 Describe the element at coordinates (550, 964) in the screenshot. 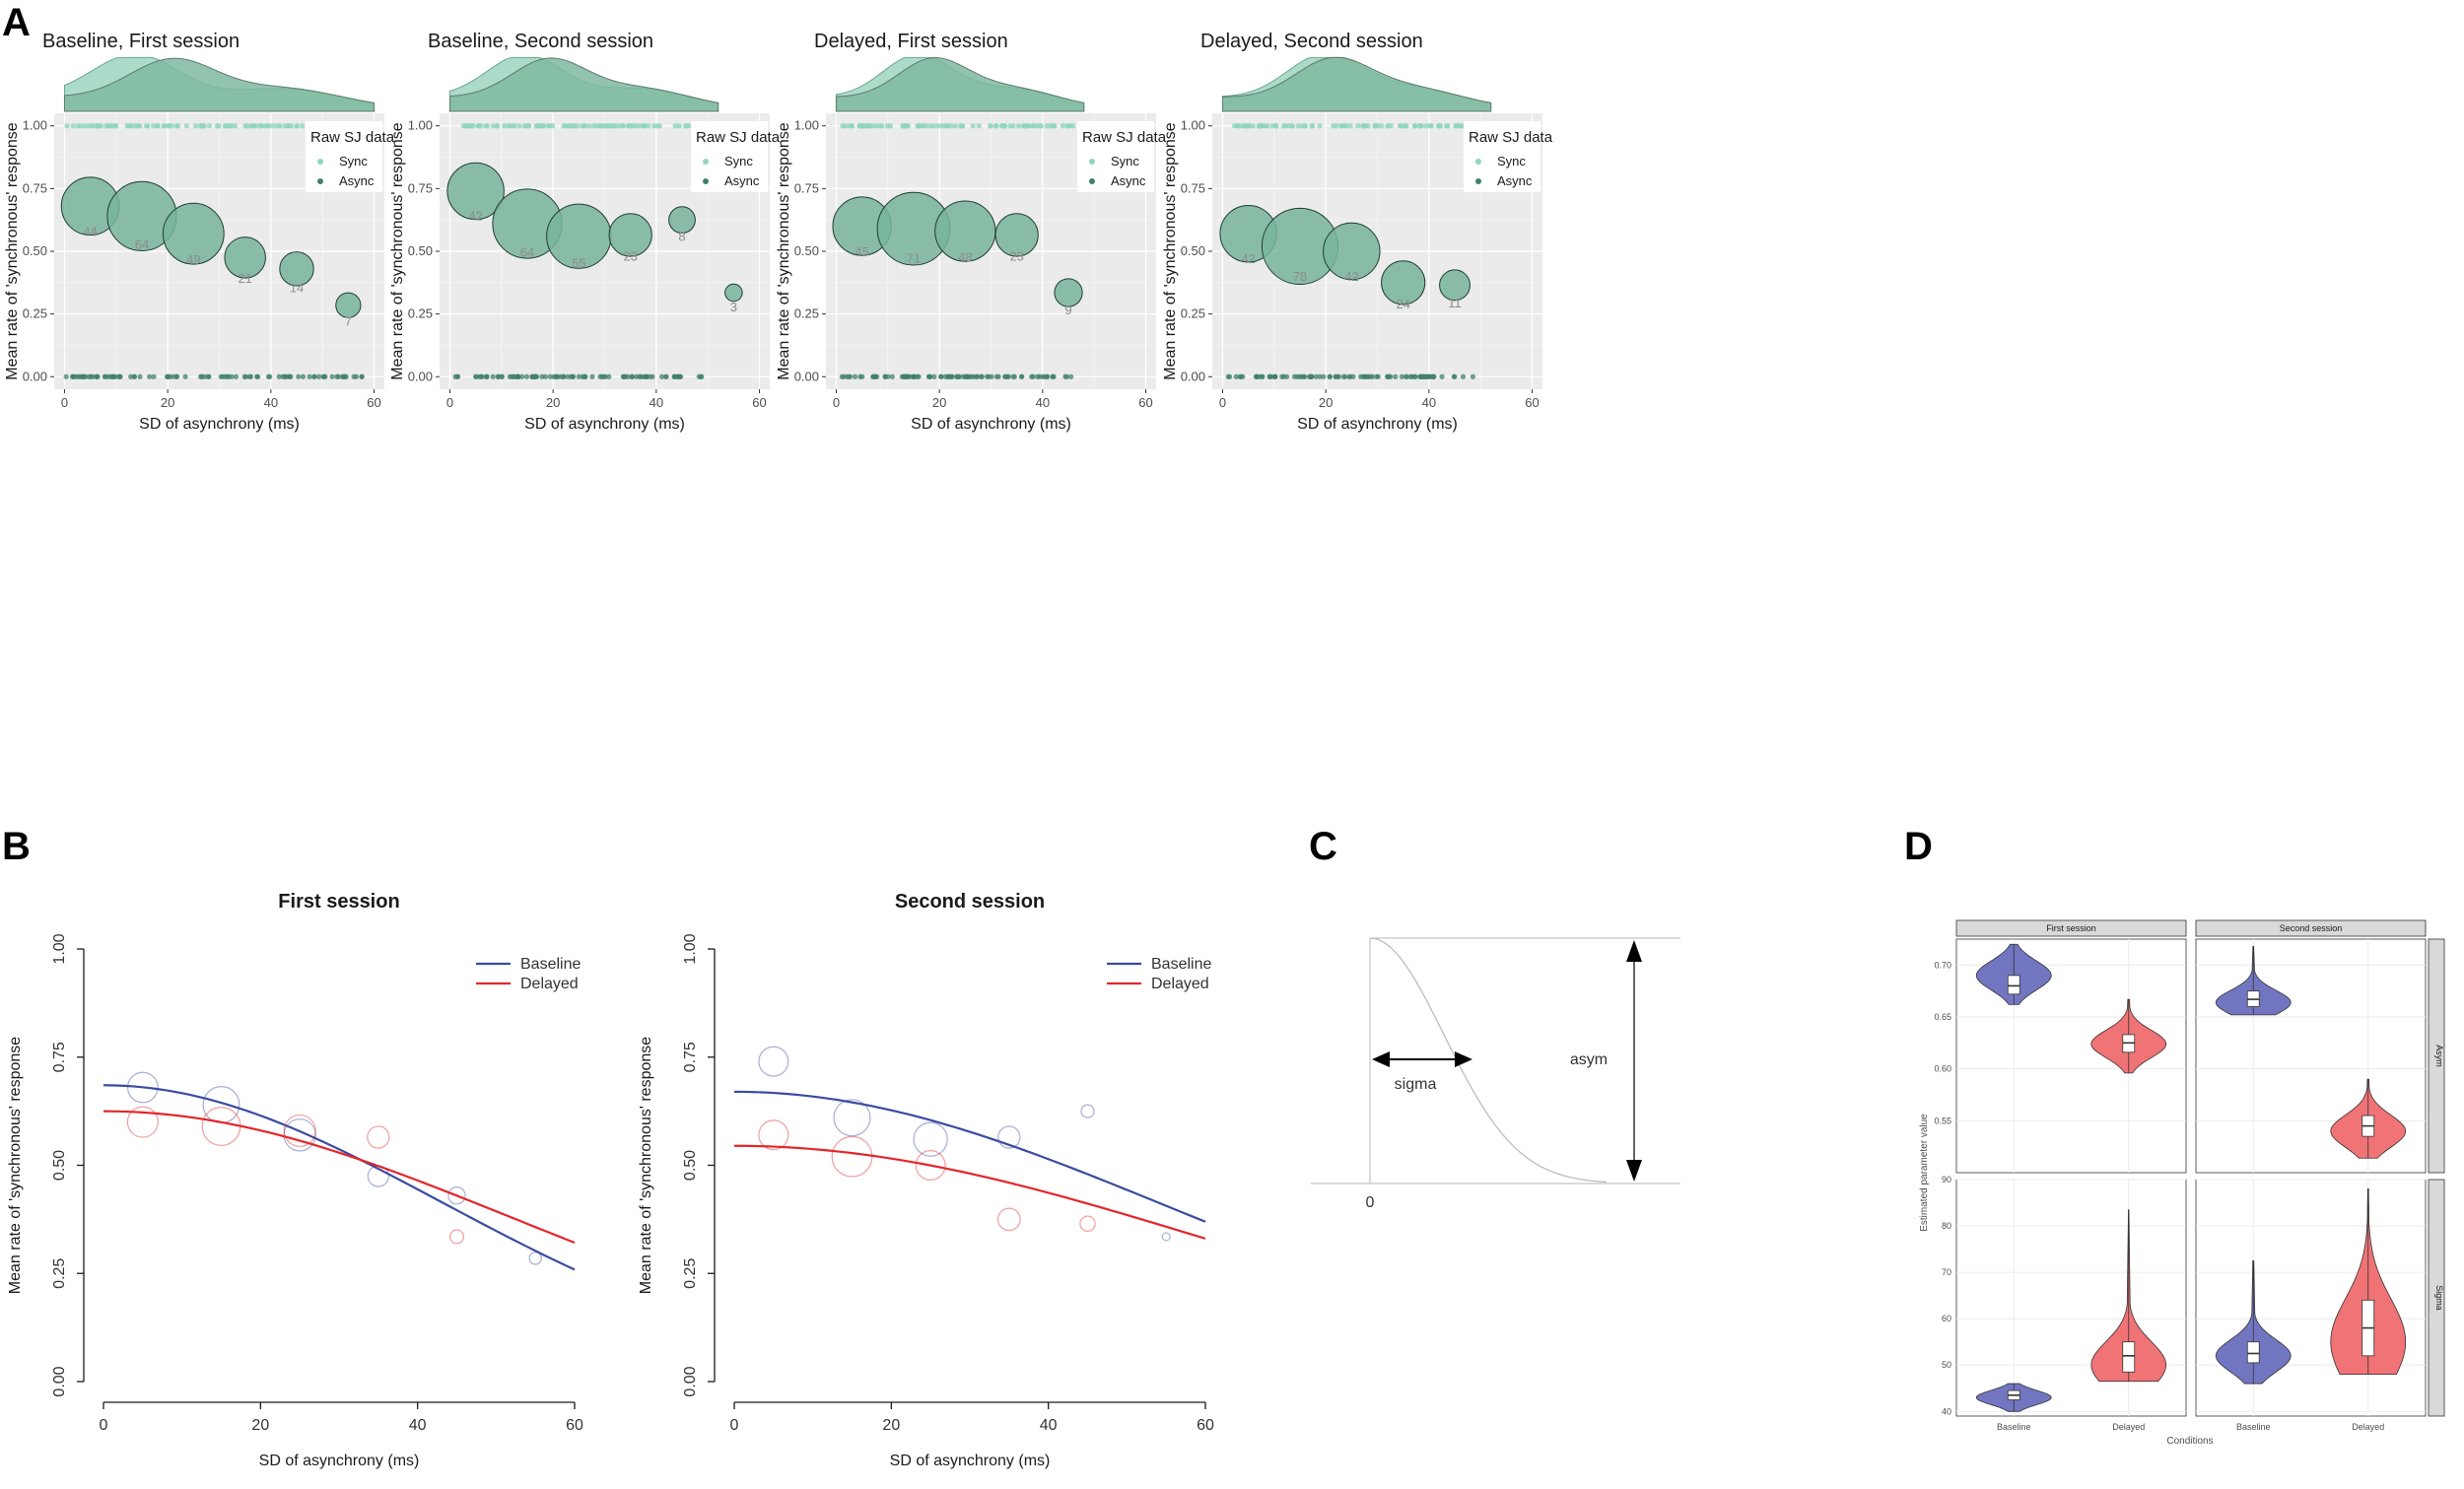

I see `legend-label-baseline: Baseline` at that location.